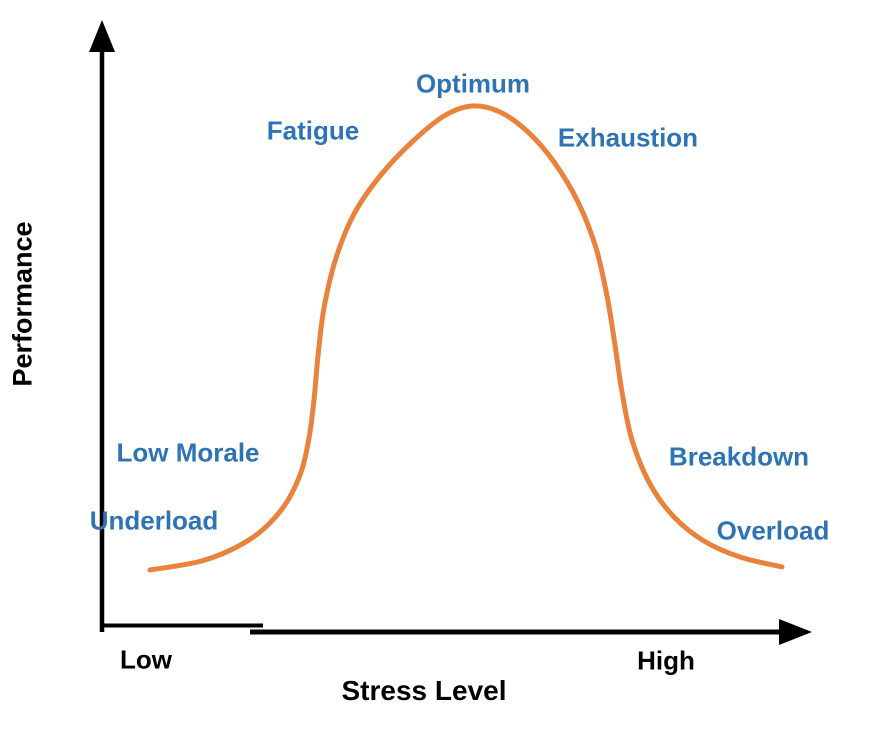 The width and height of the screenshot is (876, 738). What do you see at coordinates (102, 36) in the screenshot?
I see `y-axis-arrowhead-icon` at bounding box center [102, 36].